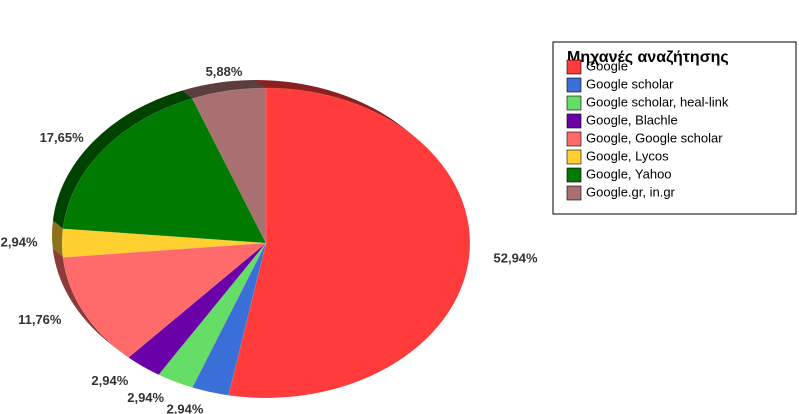 The width and height of the screenshot is (799, 414). Describe the element at coordinates (516, 257) in the screenshot. I see `data-label: 52,94%` at that location.